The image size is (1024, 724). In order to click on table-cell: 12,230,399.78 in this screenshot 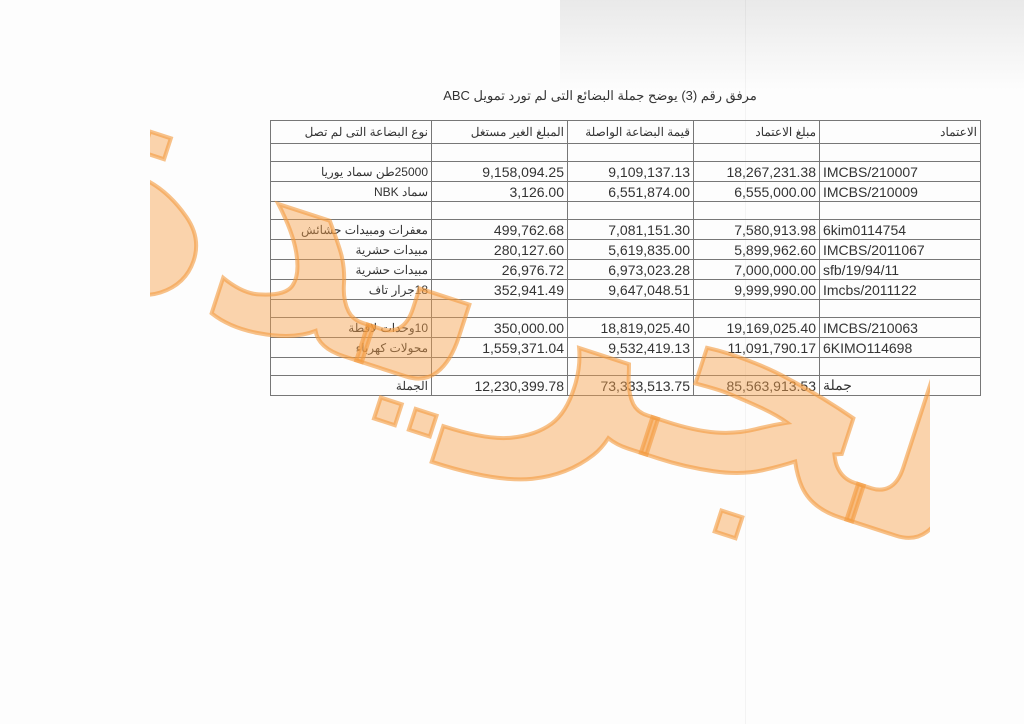, I will do `click(499, 385)`.